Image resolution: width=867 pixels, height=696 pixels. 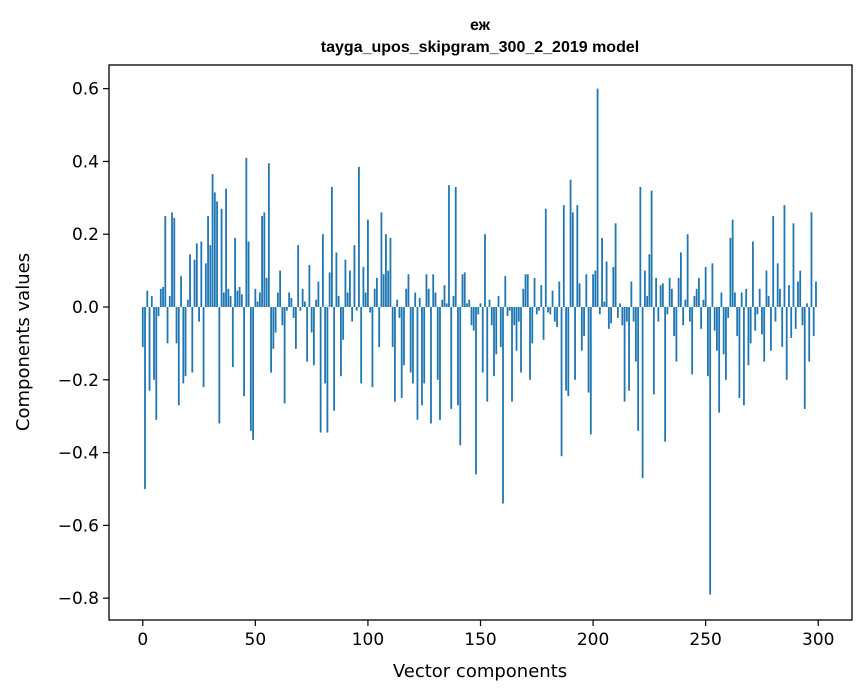 What do you see at coordinates (85, 90) in the screenshot?
I see `y-tick-label-0: 0.6` at bounding box center [85, 90].